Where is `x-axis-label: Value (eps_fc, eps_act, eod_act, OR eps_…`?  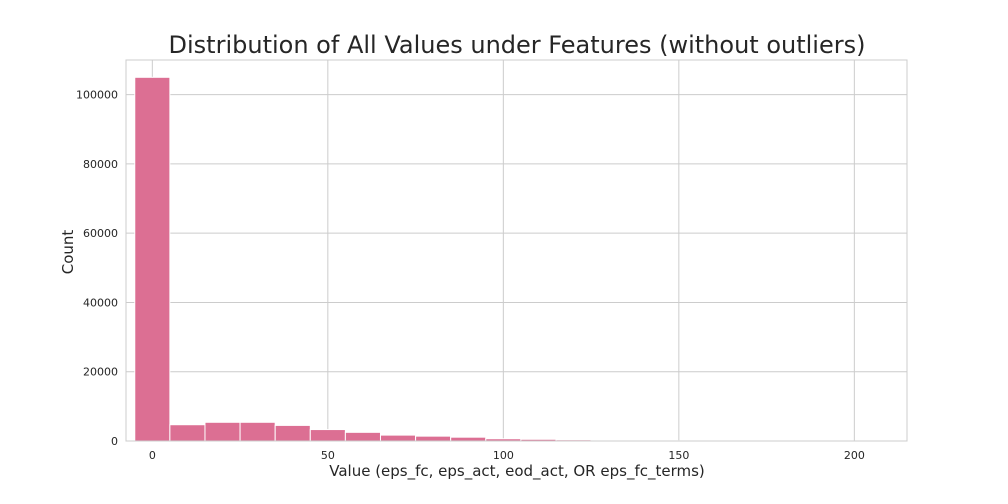
x-axis-label: Value (eps_fc, eps_act, eod_act, OR eps_… is located at coordinates (517, 471).